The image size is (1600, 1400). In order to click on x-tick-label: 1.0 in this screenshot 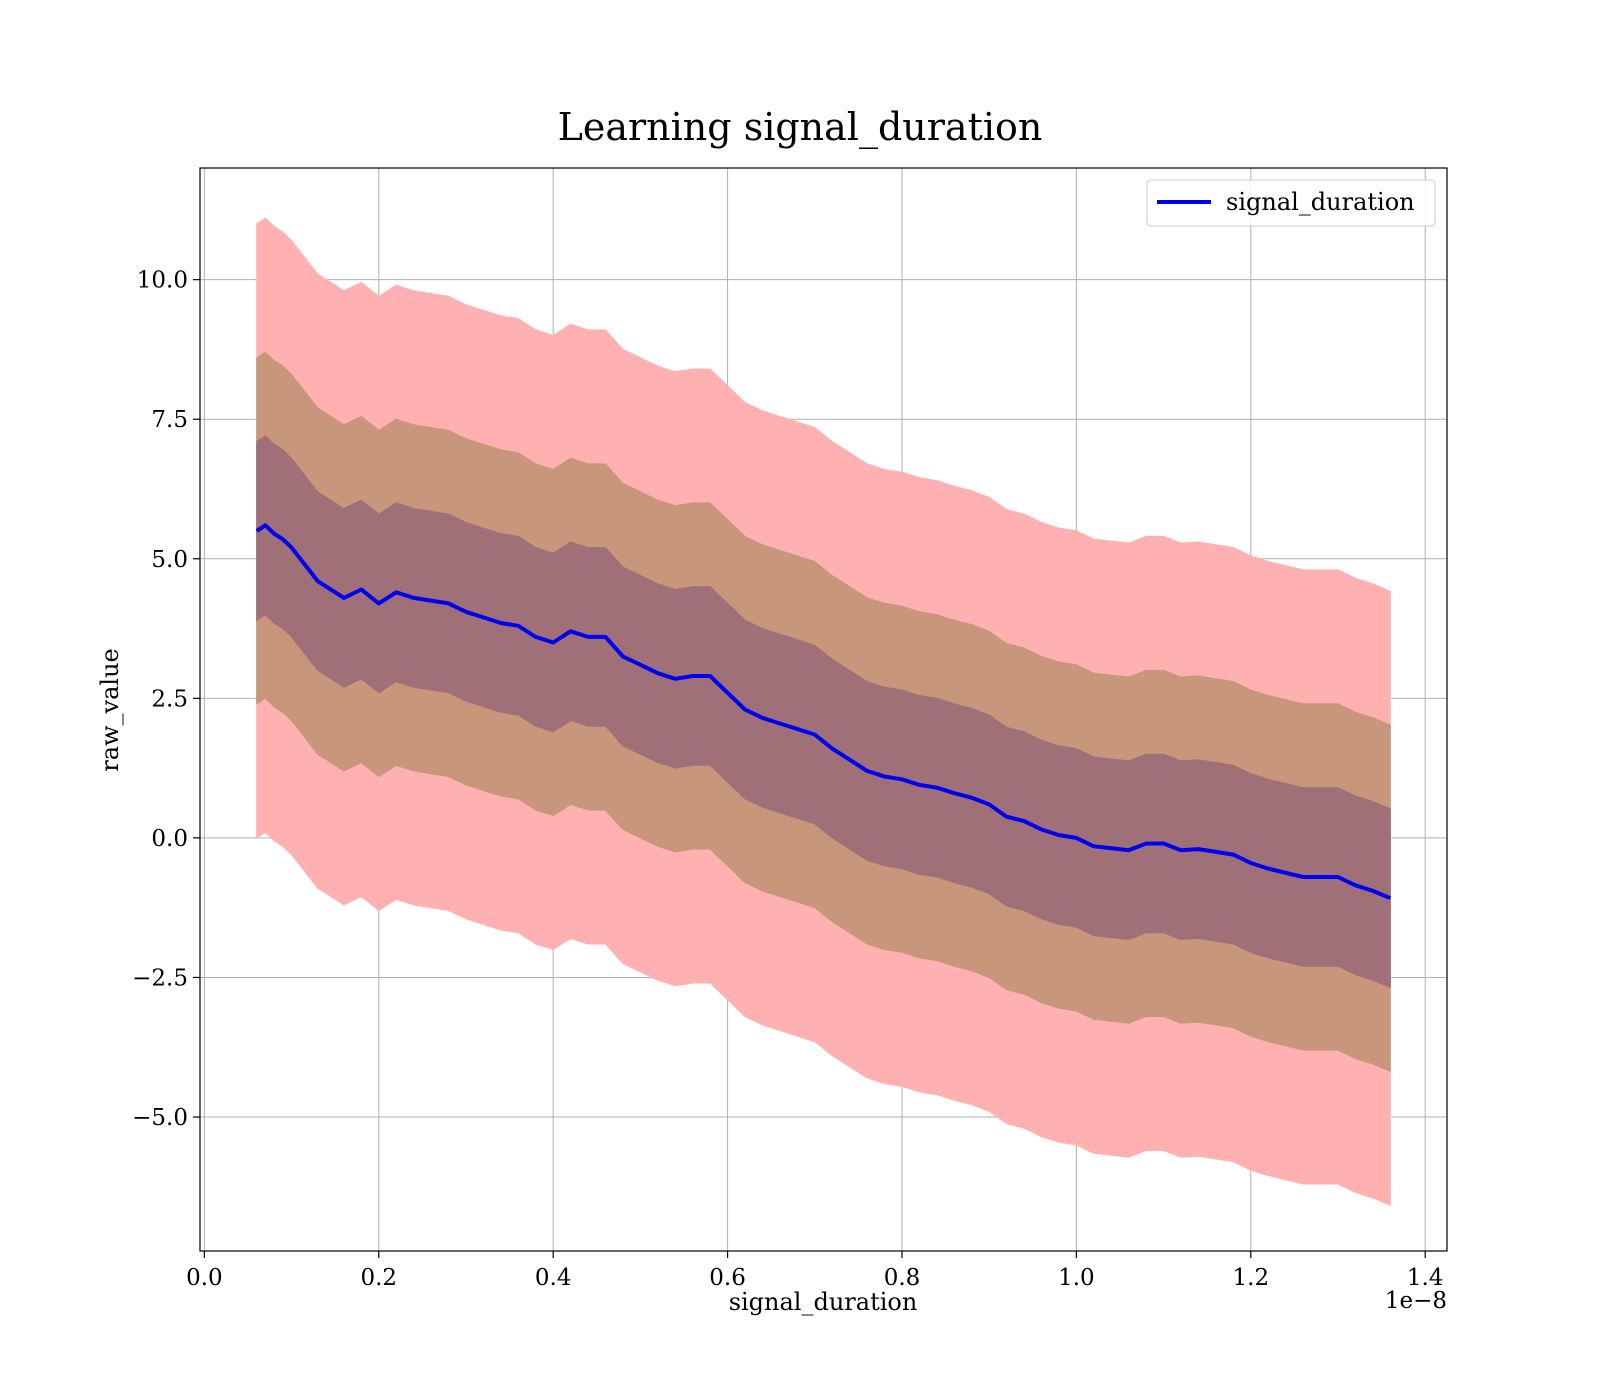, I will do `click(1076, 1278)`.